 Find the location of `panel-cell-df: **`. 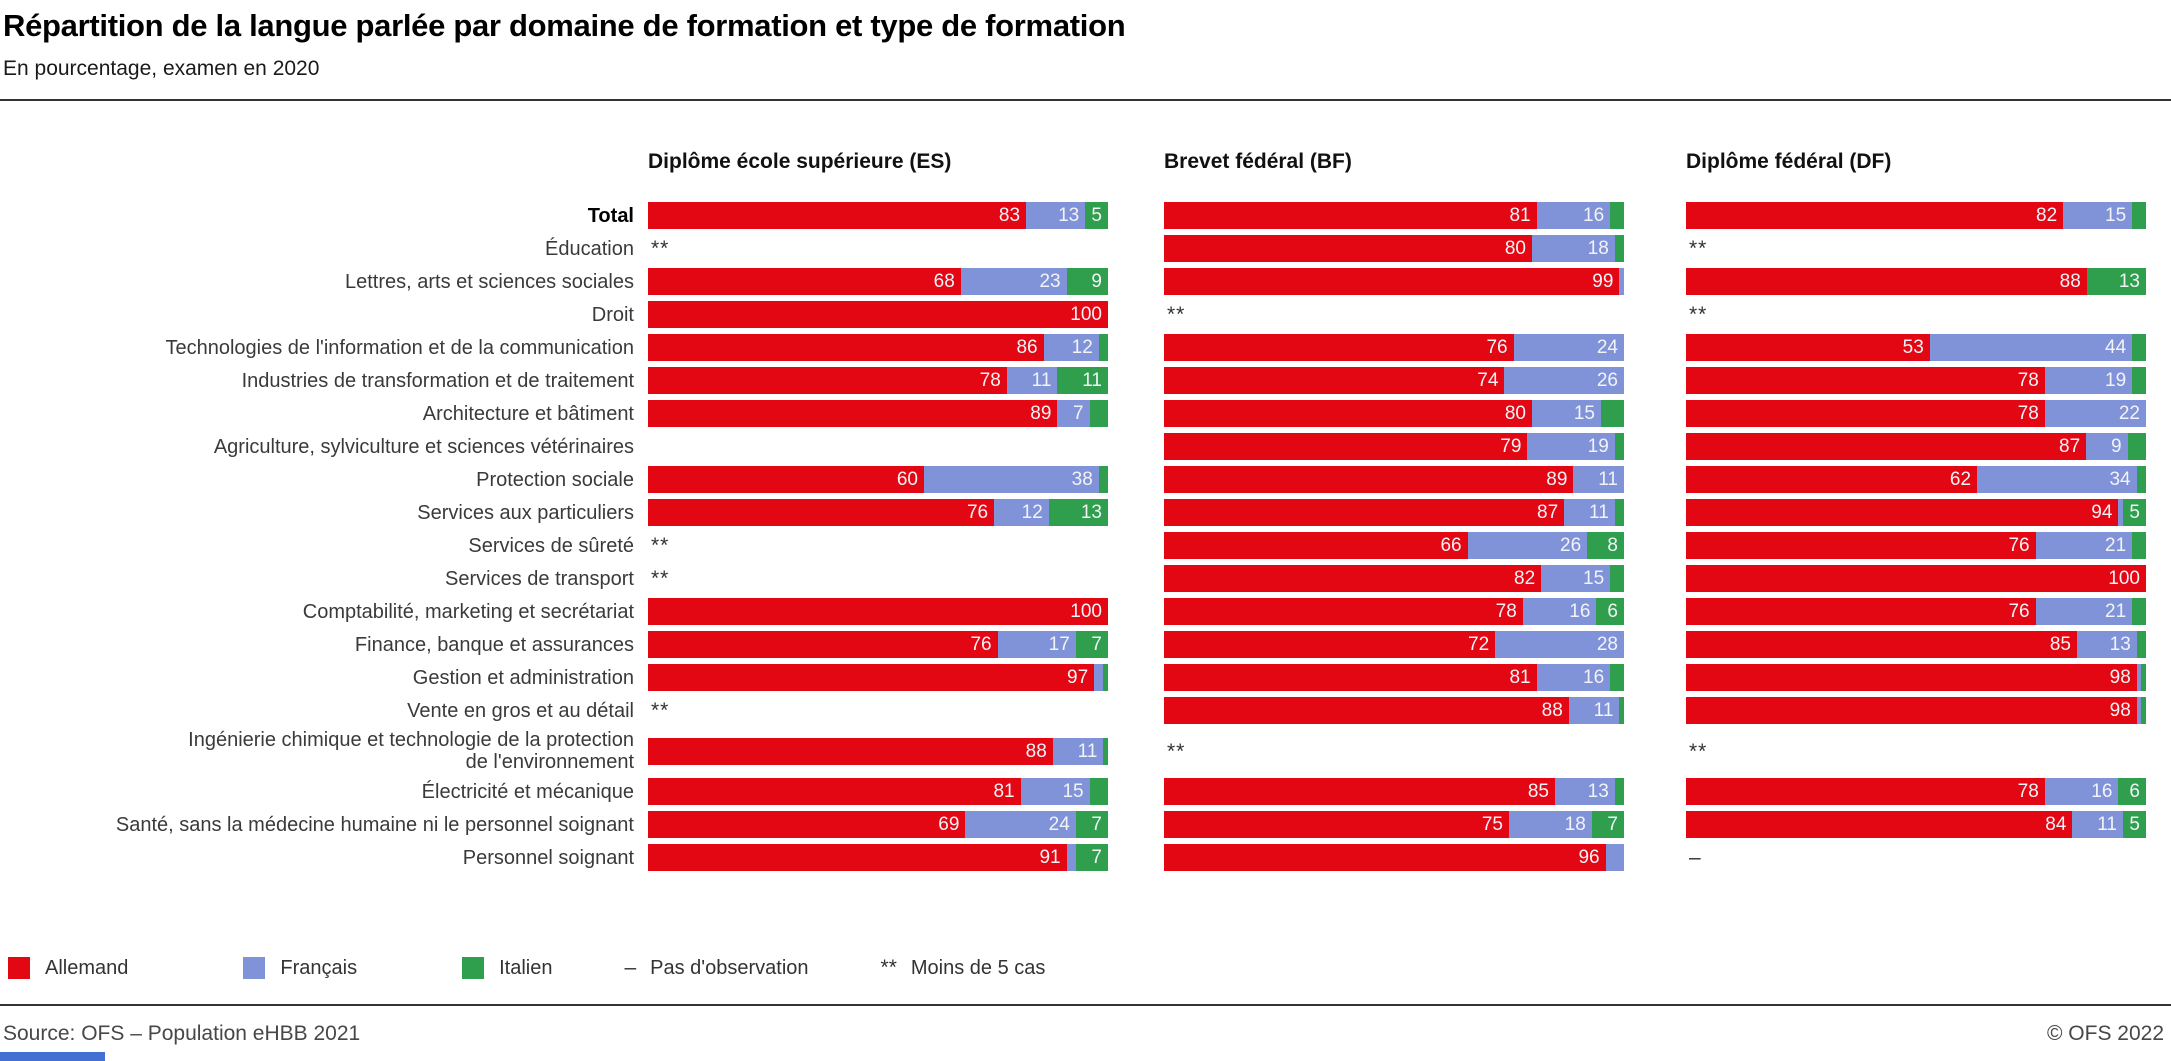

panel-cell-df: ** is located at coordinates (1916, 751).